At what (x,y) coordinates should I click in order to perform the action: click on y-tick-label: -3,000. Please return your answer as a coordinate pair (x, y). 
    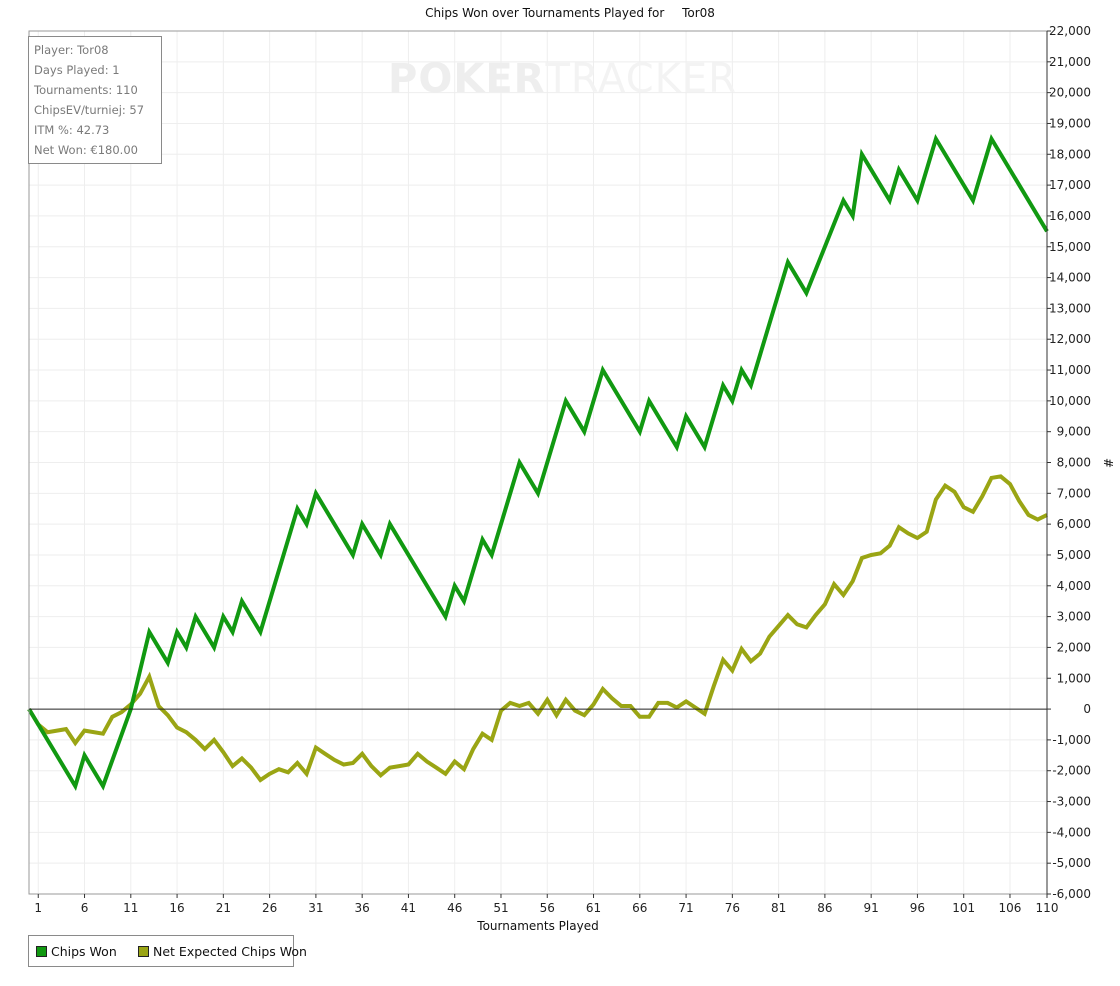
    Looking at the image, I should click on (1071, 802).